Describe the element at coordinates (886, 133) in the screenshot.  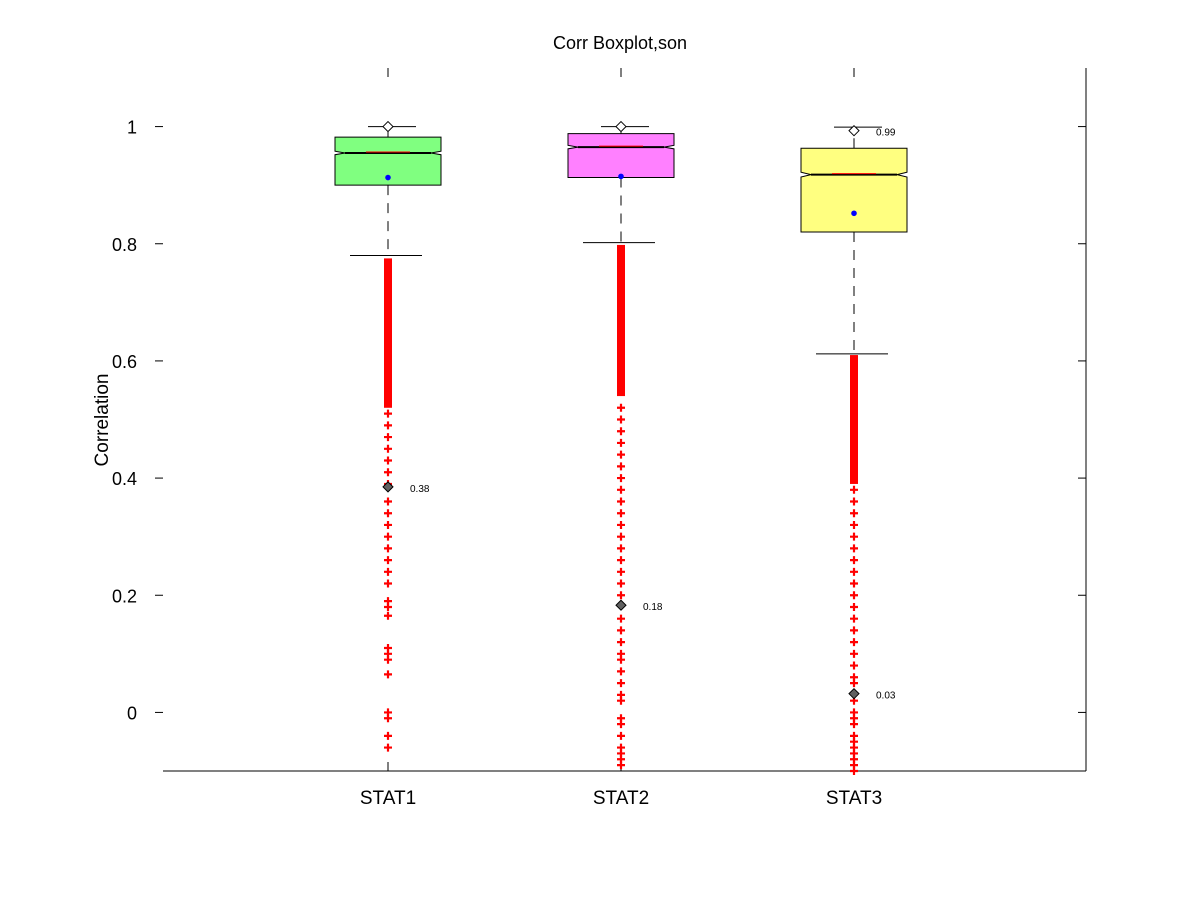
I see `max-marker-label: 0.99` at that location.